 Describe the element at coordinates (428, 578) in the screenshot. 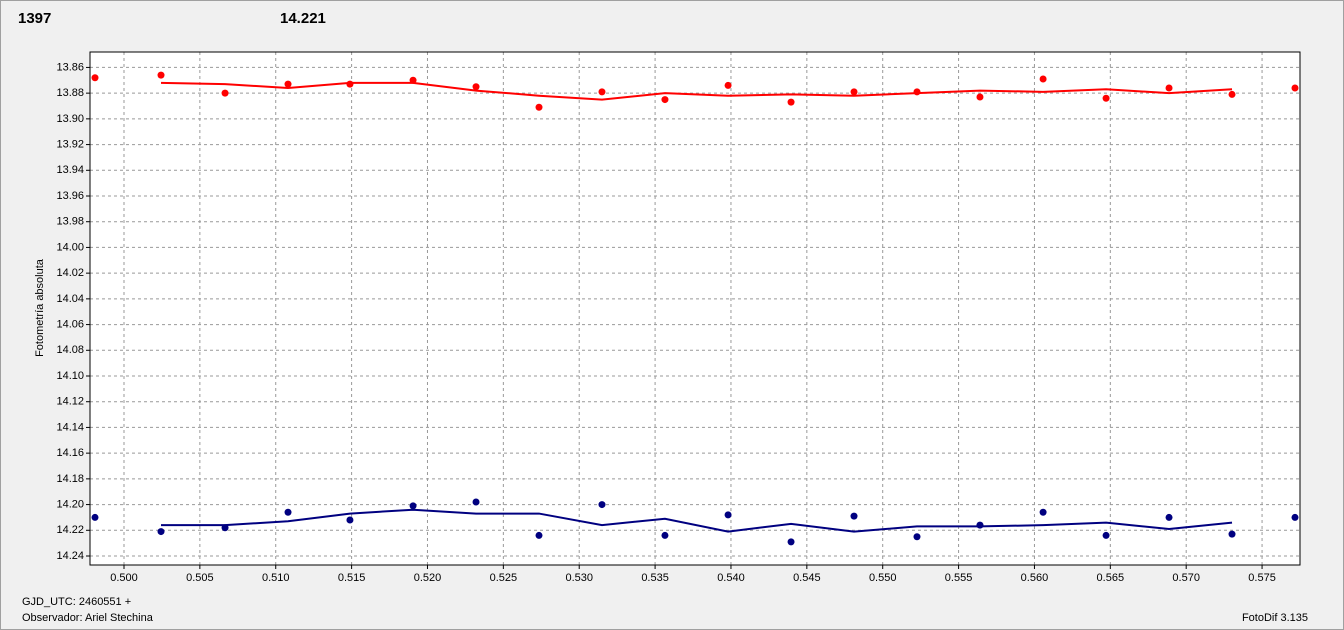

I see `x-tick-label: 0.520` at that location.